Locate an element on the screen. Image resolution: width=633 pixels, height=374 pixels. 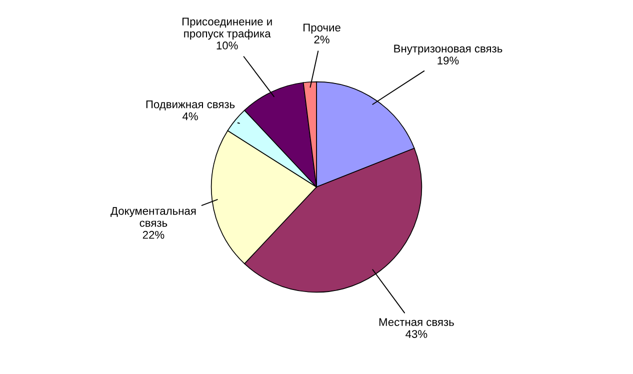
data-label: 2% is located at coordinates (322, 40).